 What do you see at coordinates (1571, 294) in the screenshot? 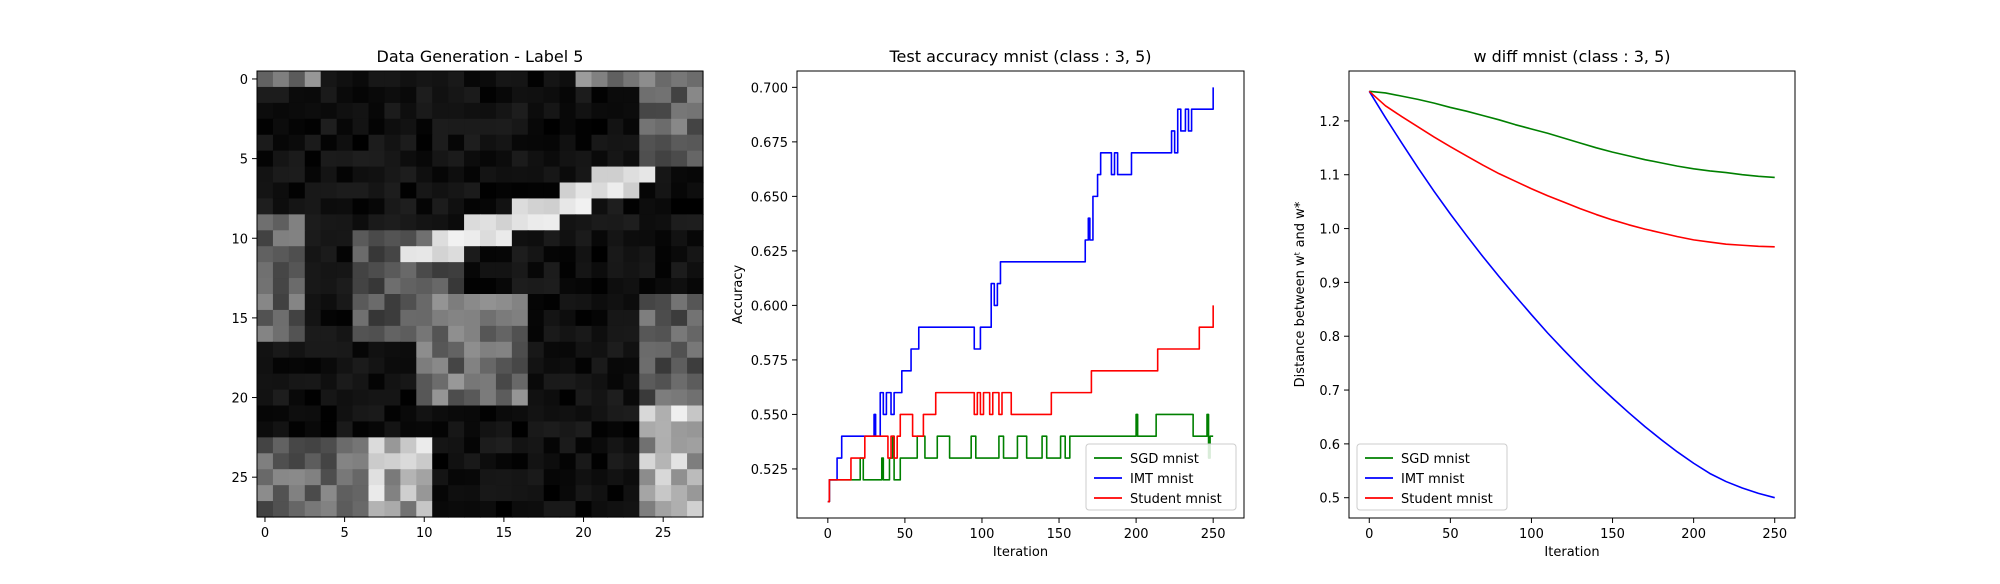
I see `series-line-imt-mnist` at bounding box center [1571, 294].